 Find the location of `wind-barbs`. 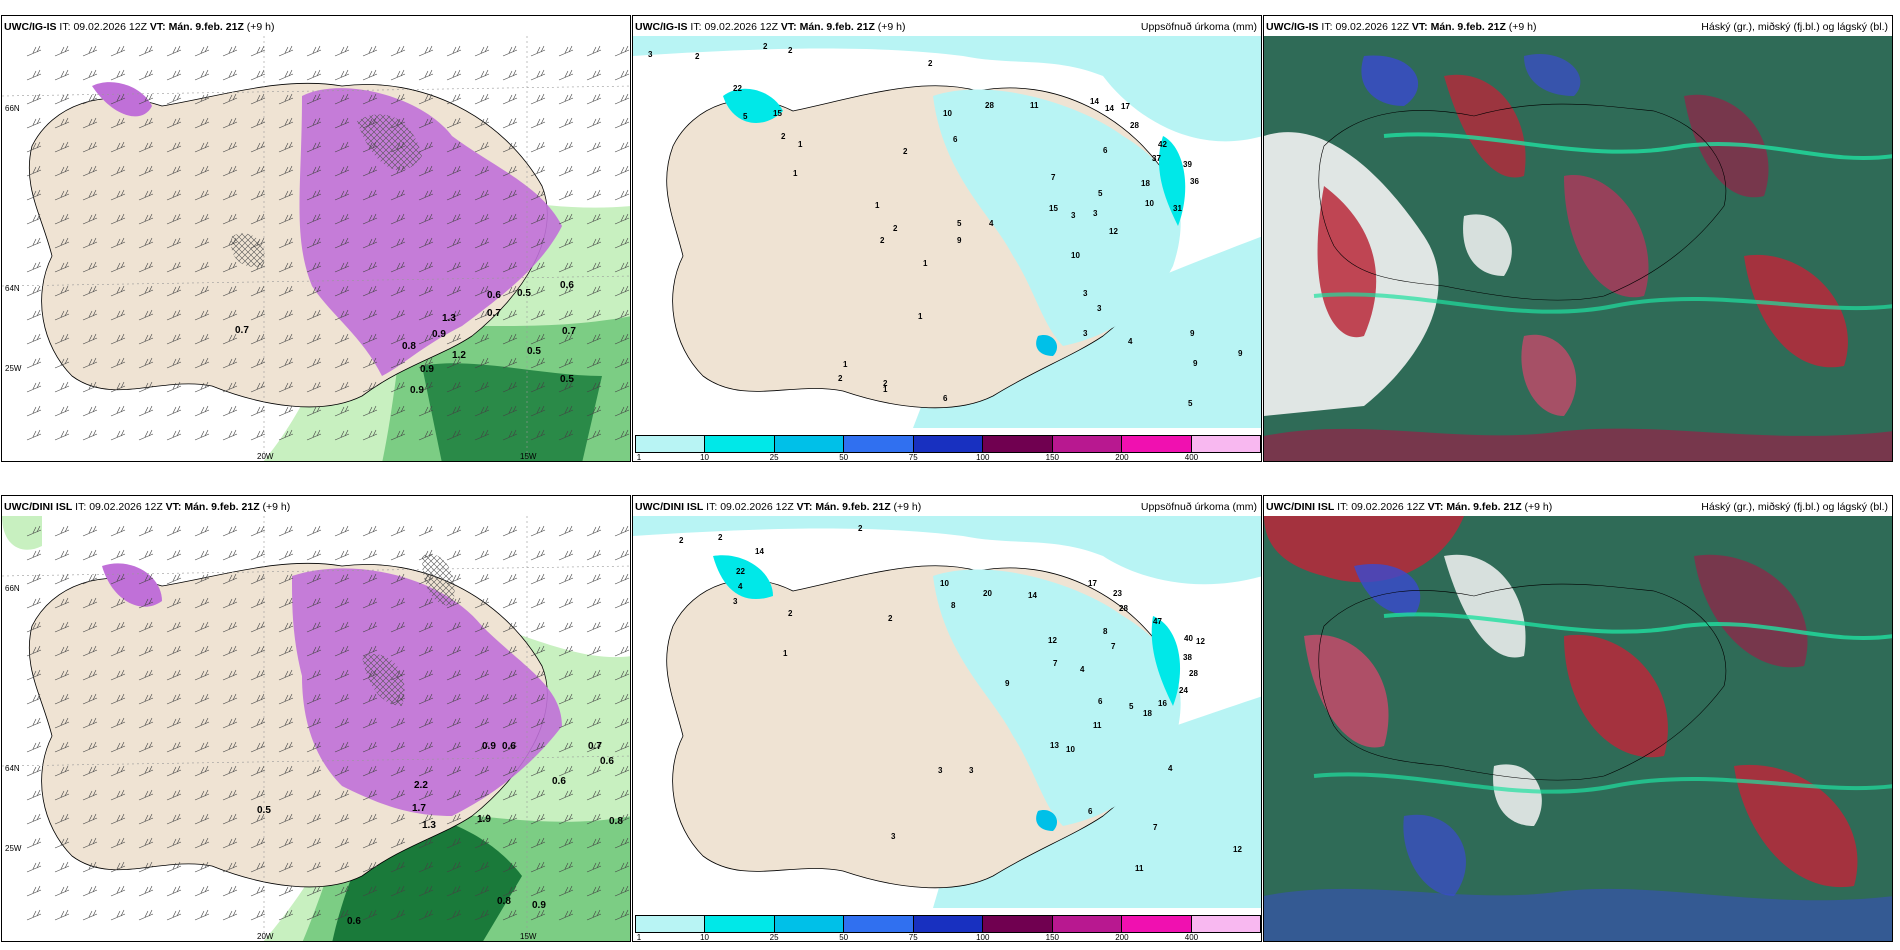

wind-barbs is located at coordinates (328, 243).